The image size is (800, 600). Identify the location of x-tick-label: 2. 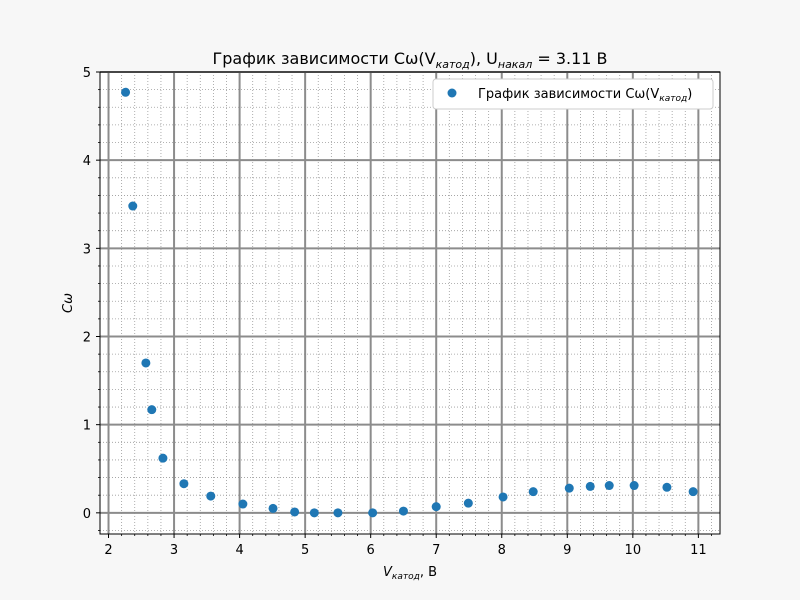
(108, 550).